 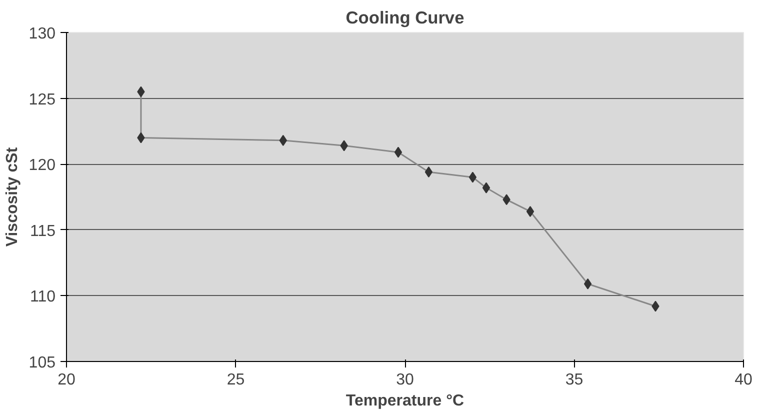 I want to click on x-axis-title: Temperature °C, so click(x=405, y=401).